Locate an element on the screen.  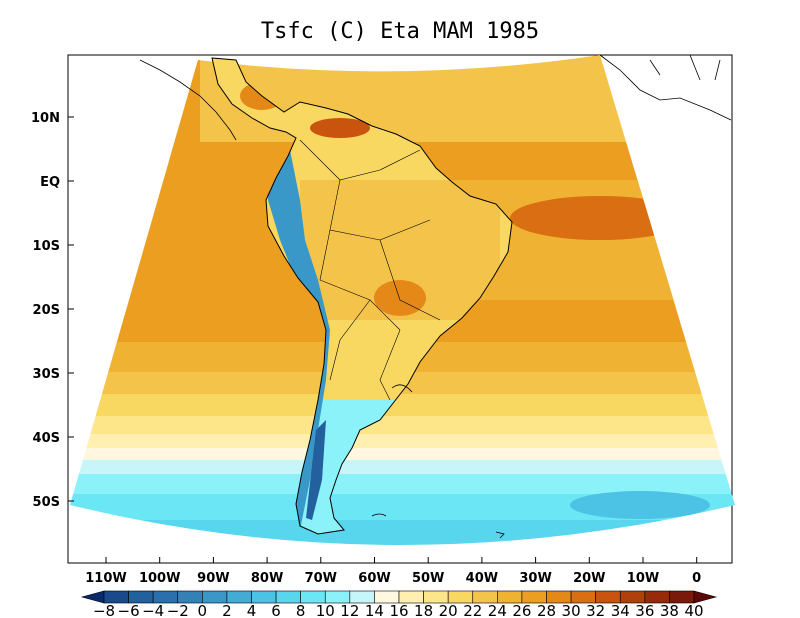
colorbar-cap-high is located at coordinates (705, 597).